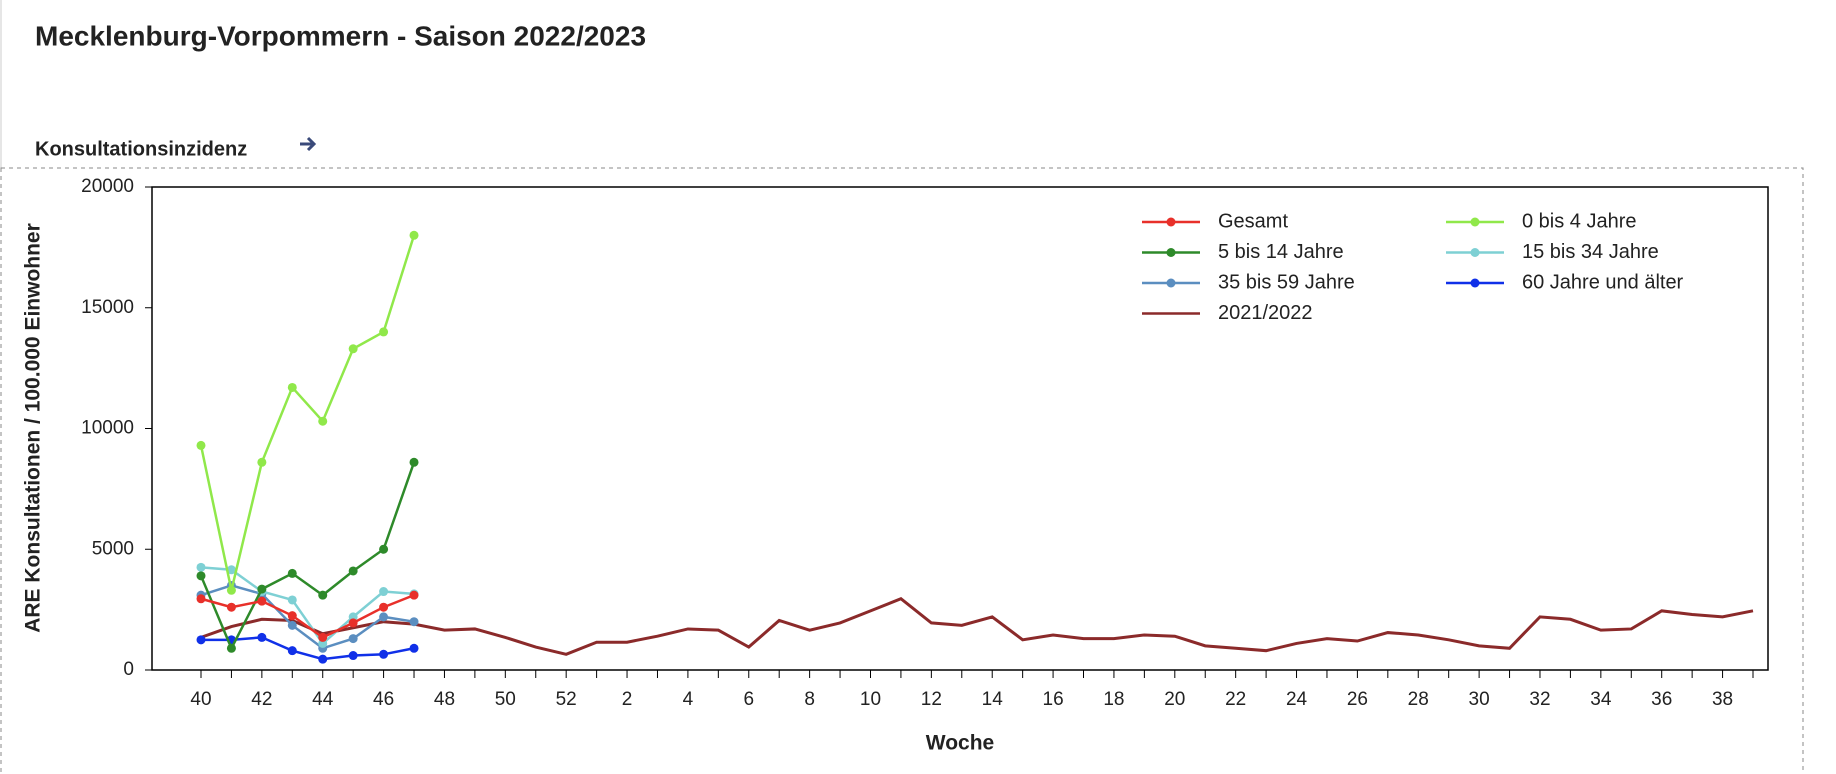 The width and height of the screenshot is (1836, 774). Describe the element at coordinates (748, 699) in the screenshot. I see `x-tick-label: 6` at that location.